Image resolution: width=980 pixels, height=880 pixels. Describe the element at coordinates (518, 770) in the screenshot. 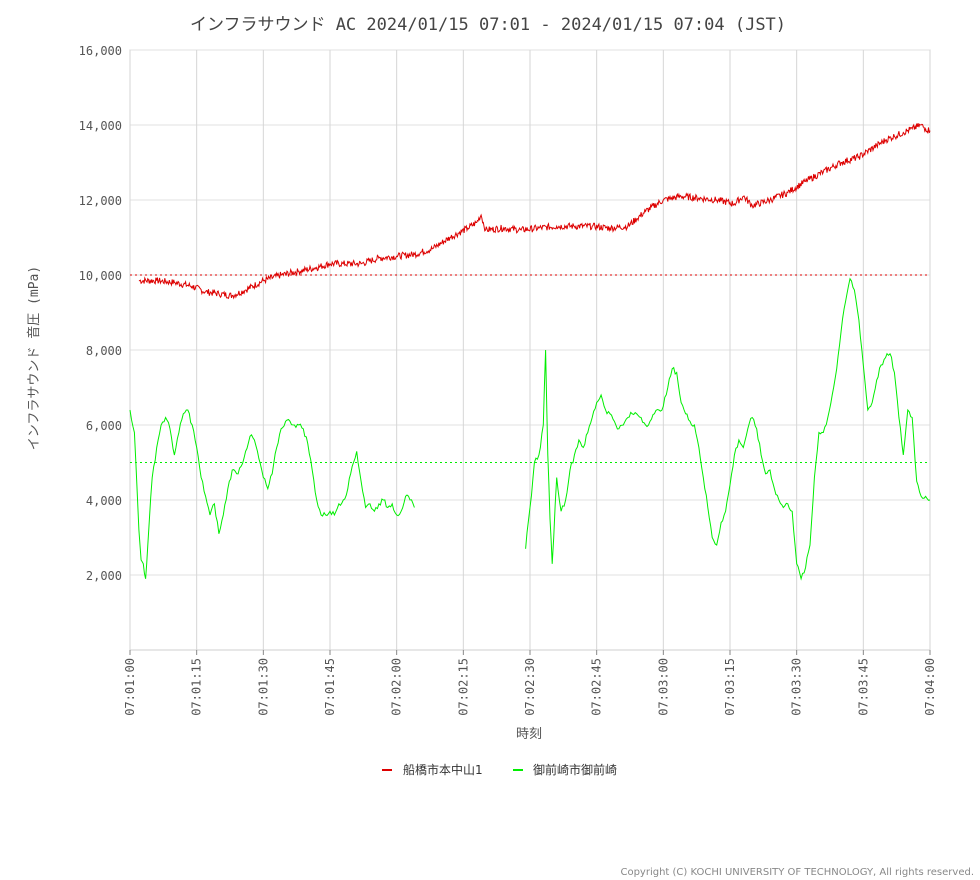

I see `legend-swatch-omaezaki` at that location.